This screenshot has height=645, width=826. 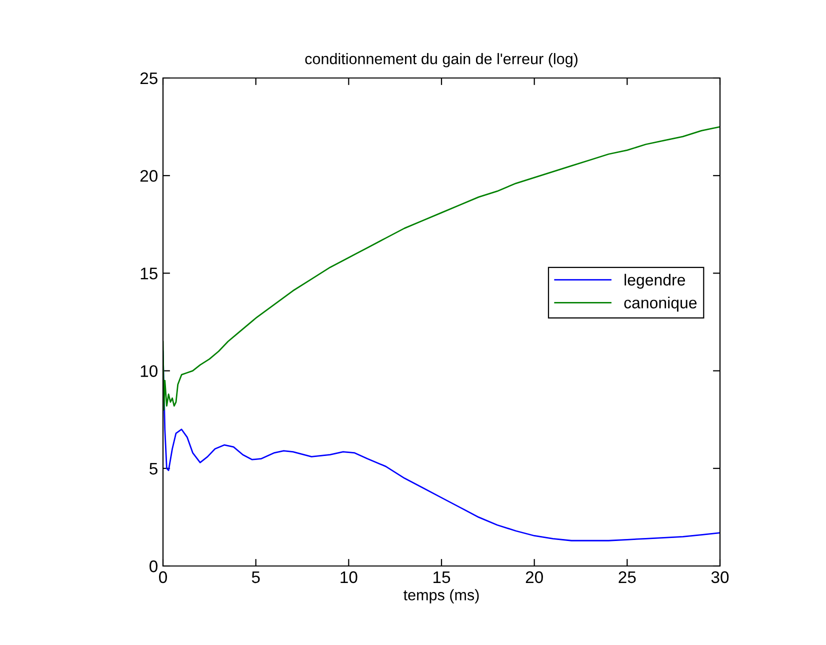 I want to click on y-tick-label: 25, so click(x=149, y=78).